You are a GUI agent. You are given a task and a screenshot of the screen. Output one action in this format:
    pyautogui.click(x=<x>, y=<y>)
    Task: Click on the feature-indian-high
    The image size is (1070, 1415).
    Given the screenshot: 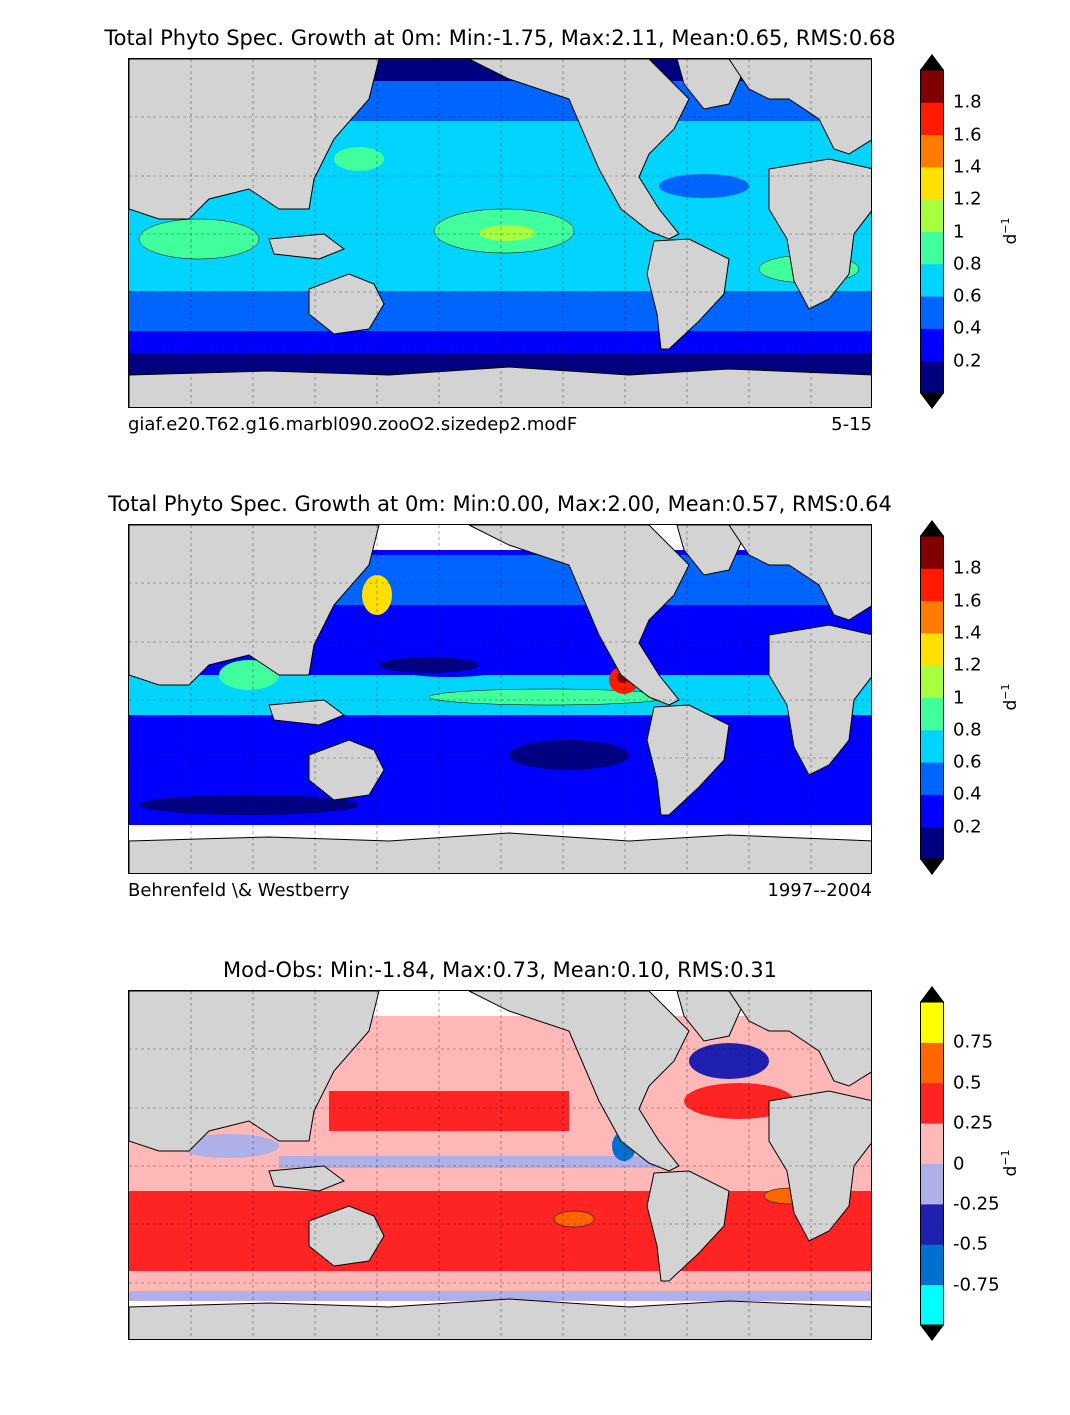 What is the action you would take?
    pyautogui.click(x=199, y=239)
    